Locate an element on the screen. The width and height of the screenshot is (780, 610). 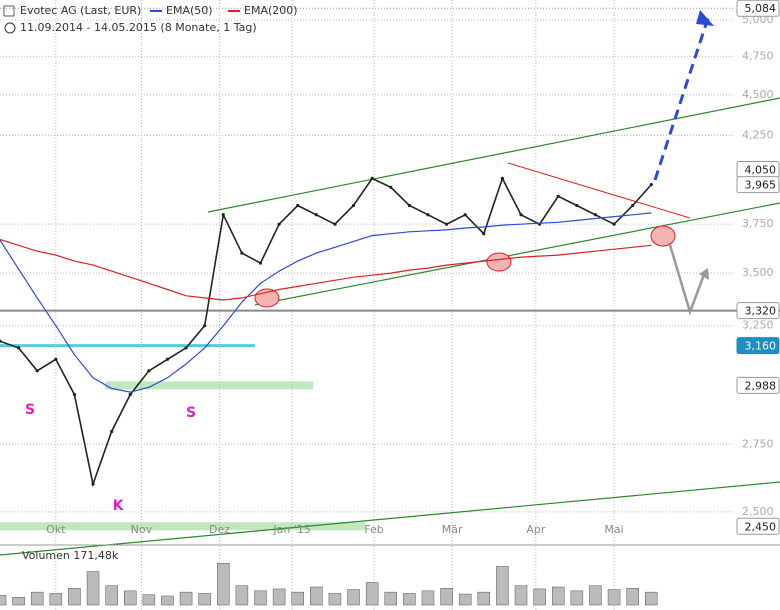
y-tick-label: 4,500 is located at coordinates (758, 94).